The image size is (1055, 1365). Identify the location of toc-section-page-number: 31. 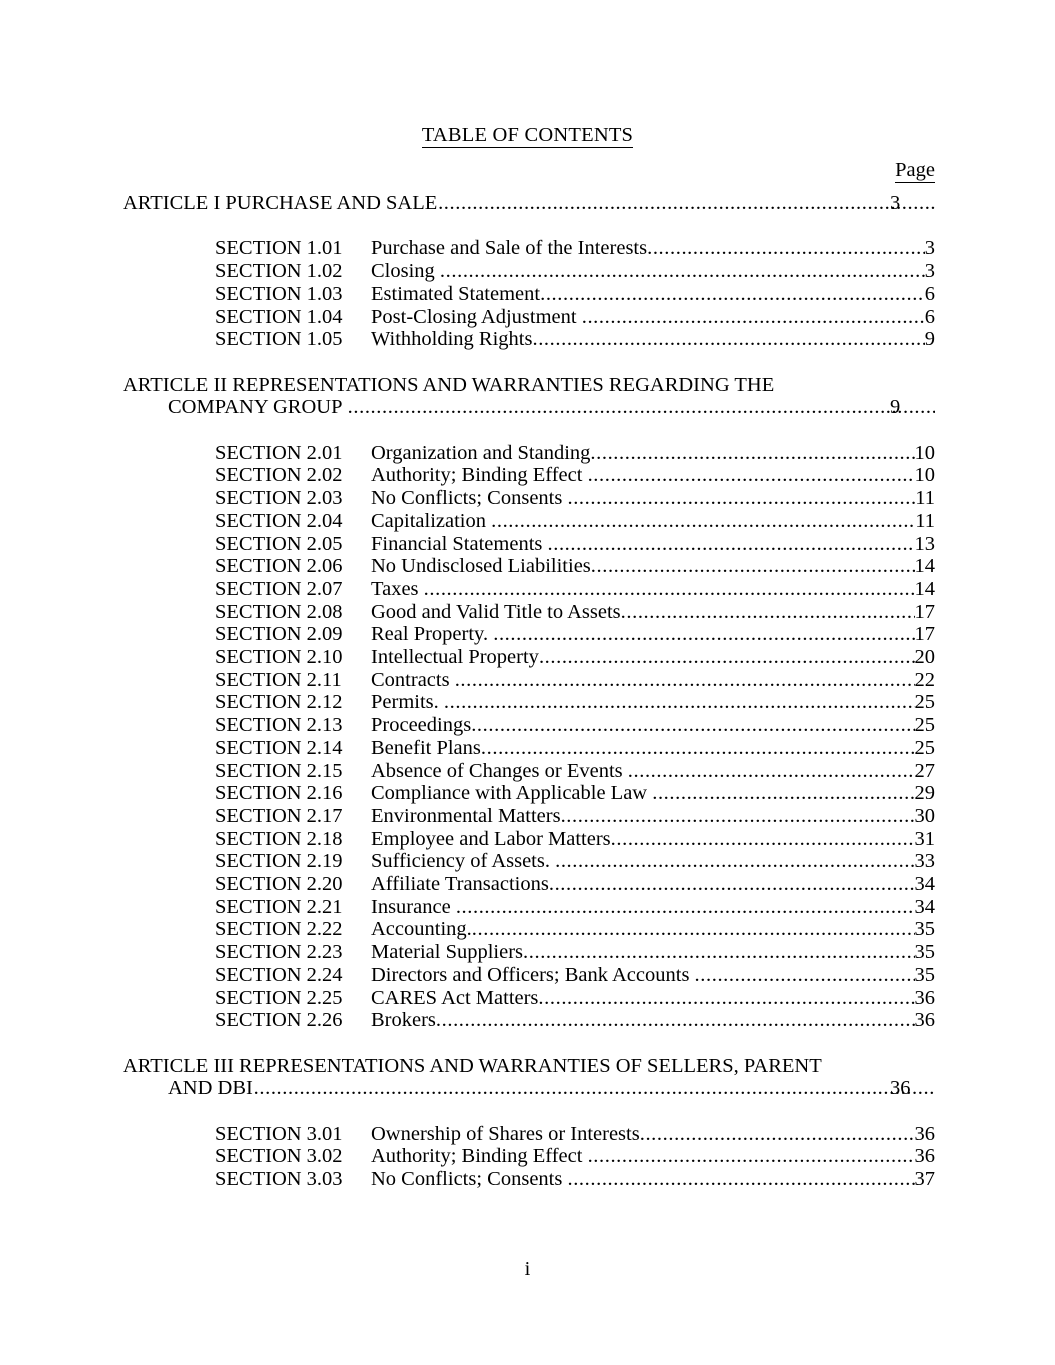
(925, 838).